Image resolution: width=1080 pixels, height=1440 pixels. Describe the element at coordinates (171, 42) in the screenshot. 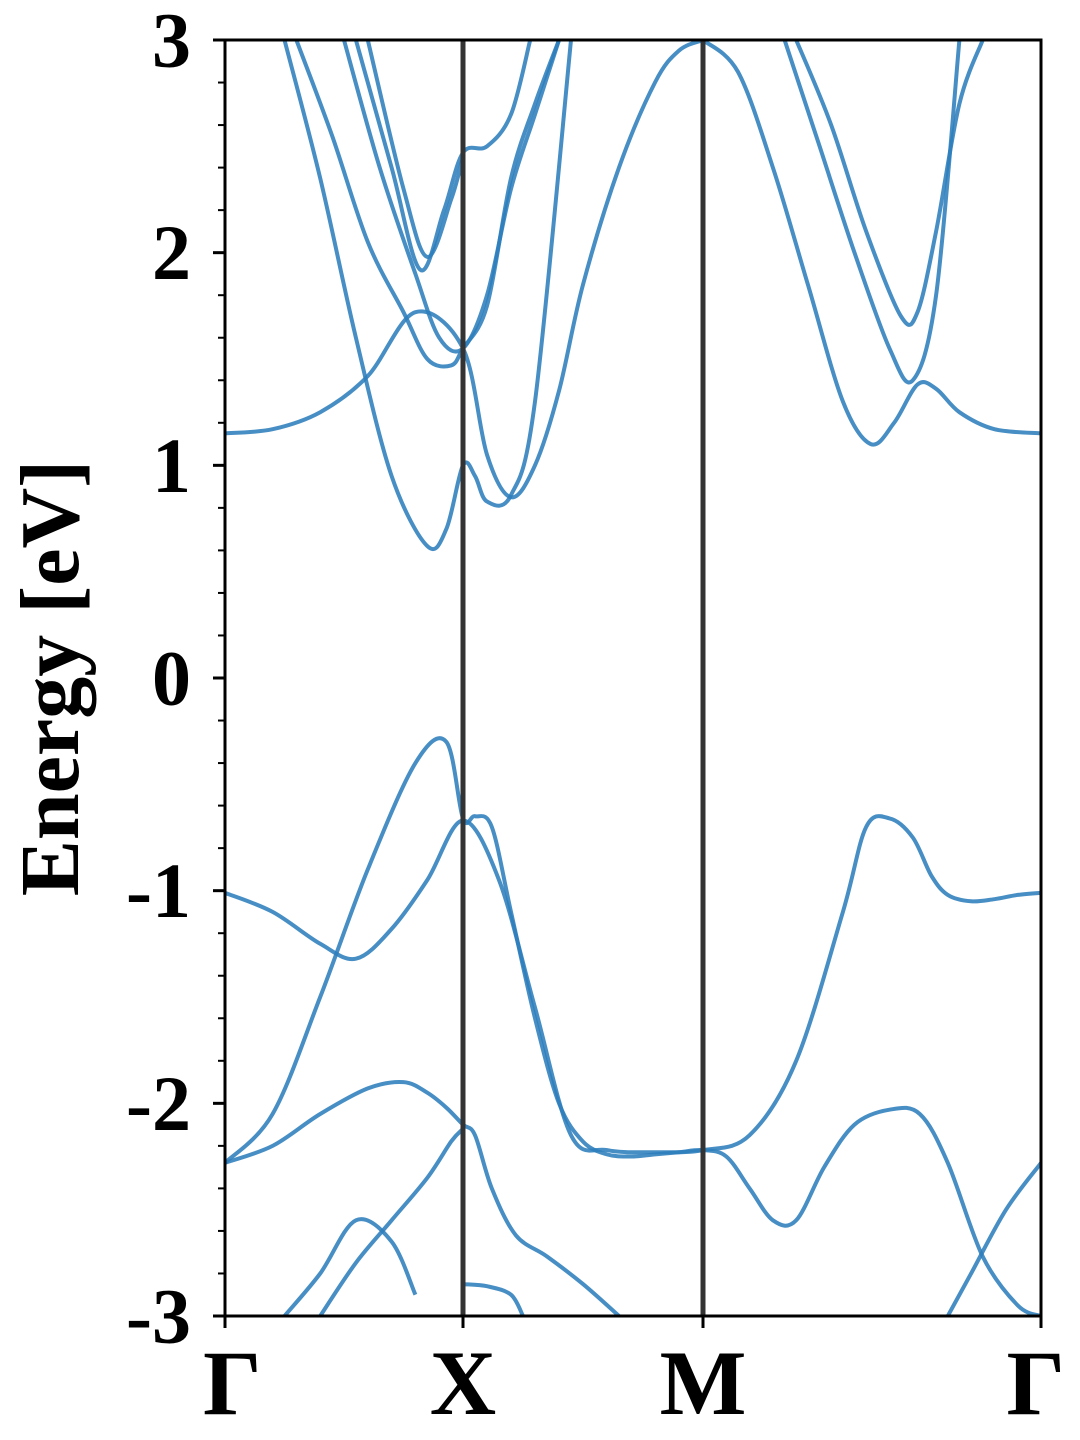

I see `y-tick-label: 3` at that location.